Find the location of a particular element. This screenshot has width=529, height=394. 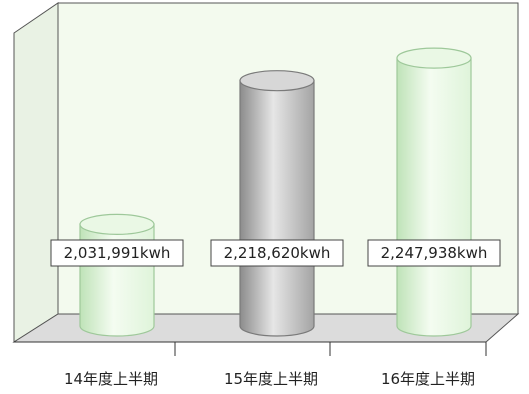

value-label-1: 2,031,991kwh is located at coordinates (117, 253).